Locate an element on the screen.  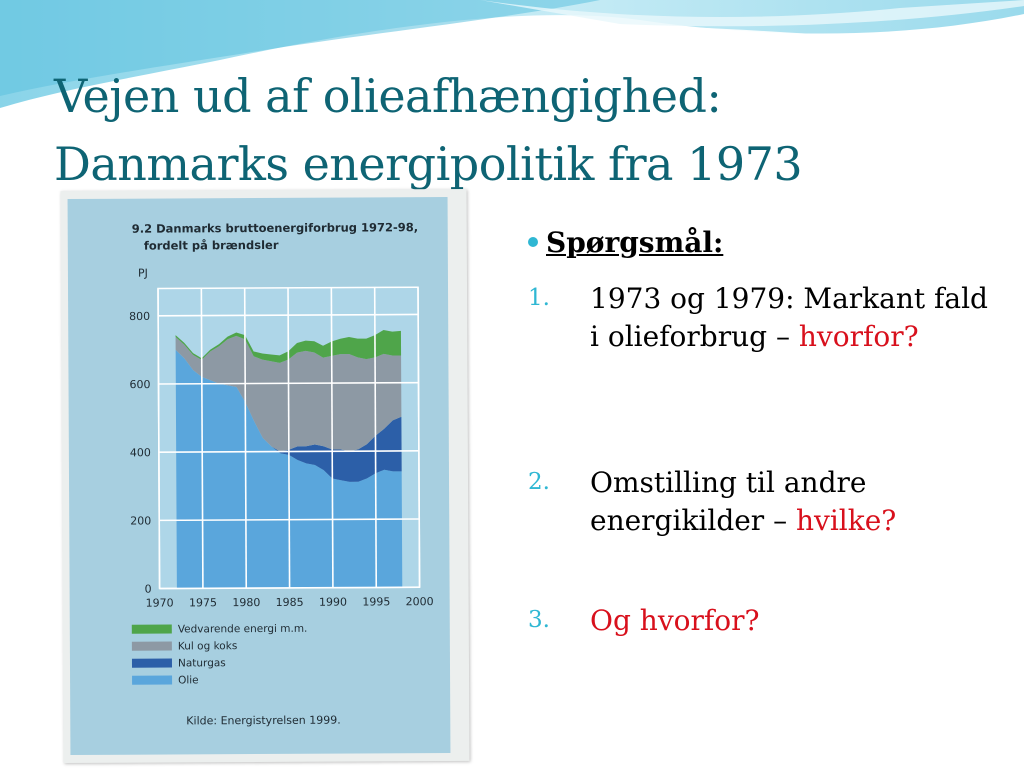
x-tick-label: 1980 is located at coordinates (246, 602).